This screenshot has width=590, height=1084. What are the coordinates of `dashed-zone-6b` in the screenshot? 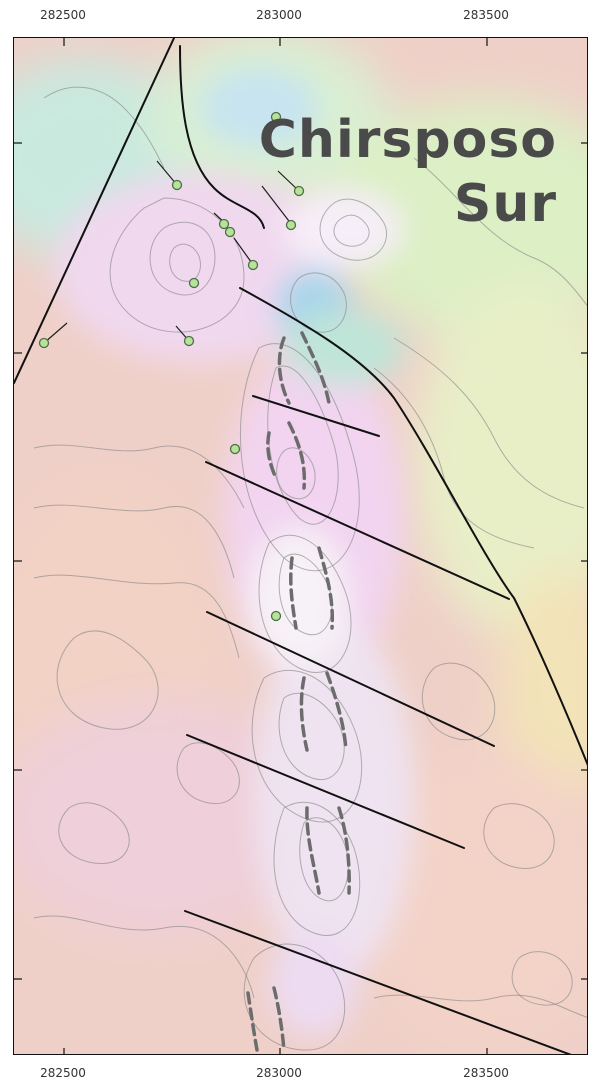 It's located at (279, 1019).